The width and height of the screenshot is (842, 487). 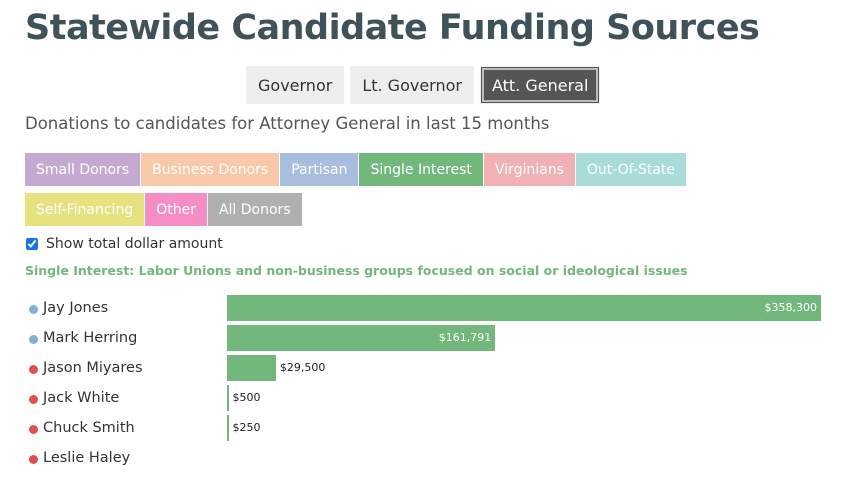 I want to click on candidate-name: Mark Herring, so click(x=90, y=338).